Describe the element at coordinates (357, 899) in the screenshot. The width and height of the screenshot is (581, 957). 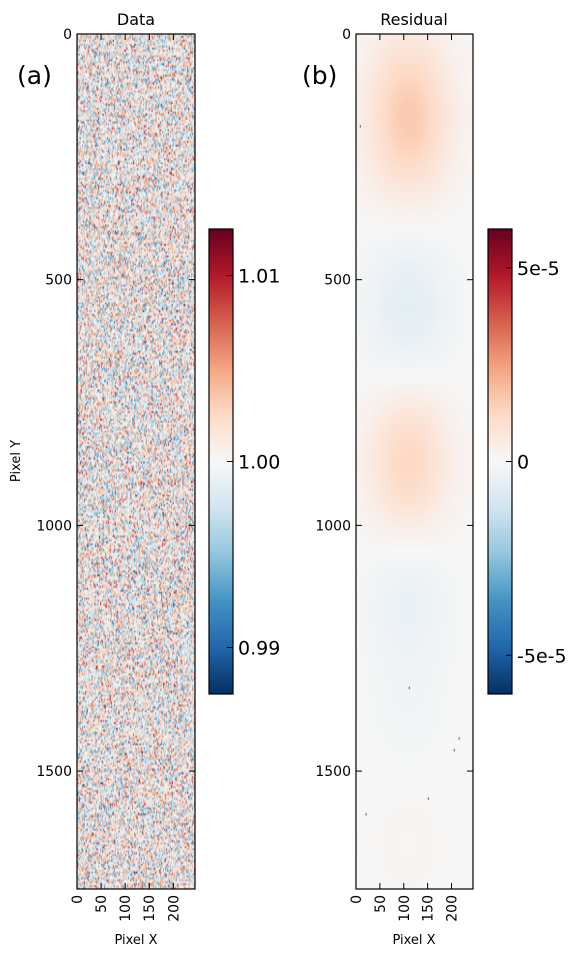
I see `panel-b-xtick-label: 0` at that location.